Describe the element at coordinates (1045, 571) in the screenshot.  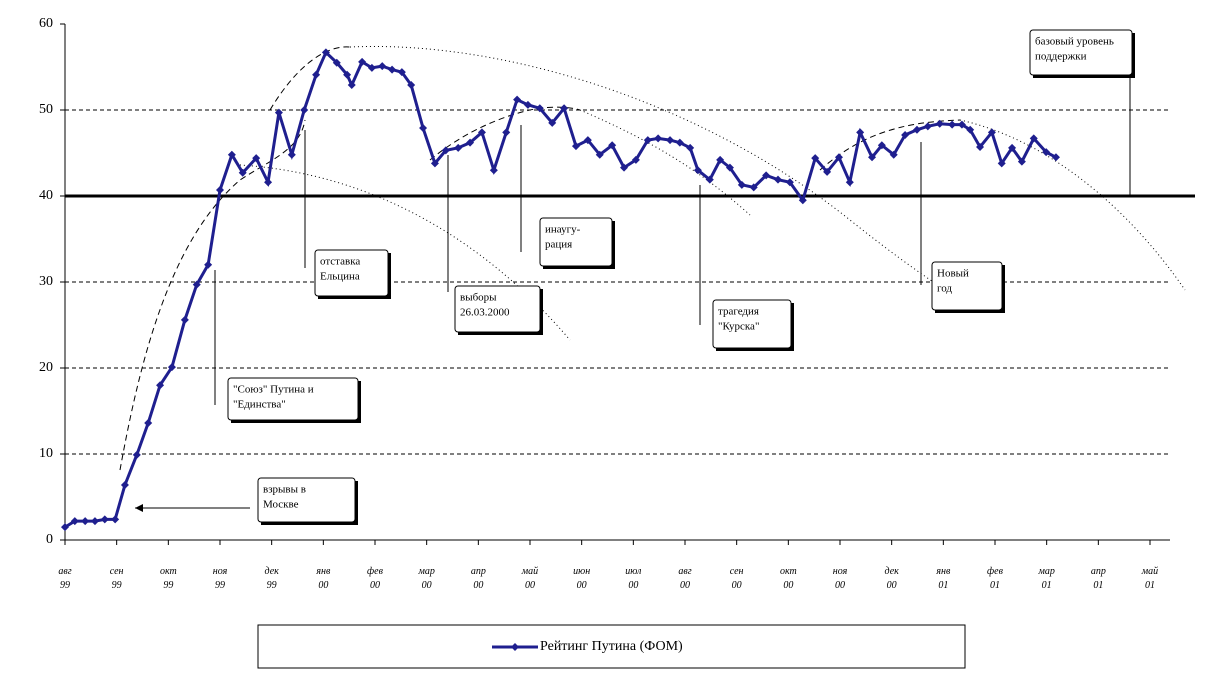
I see `x-tick-label-line: мар` at that location.